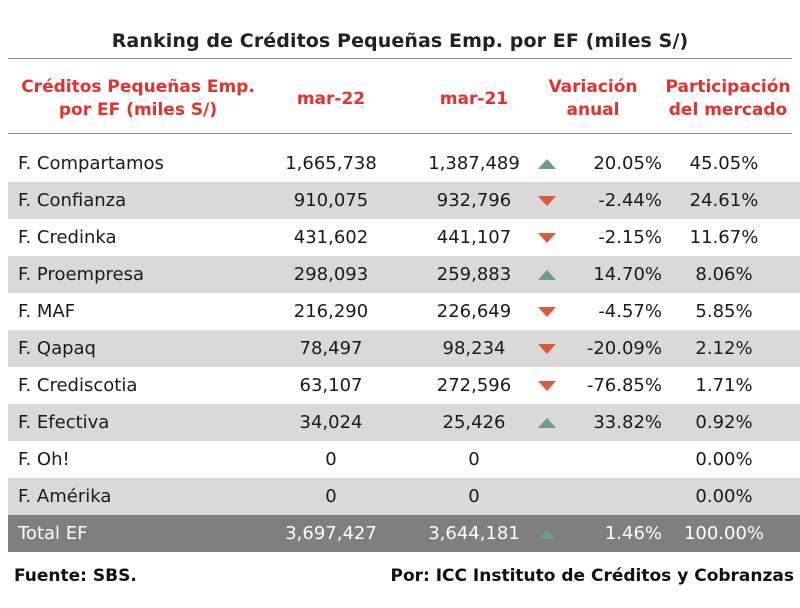 This screenshot has height=608, width=800. I want to click on entity-name: F. Qapaq, so click(57, 348).